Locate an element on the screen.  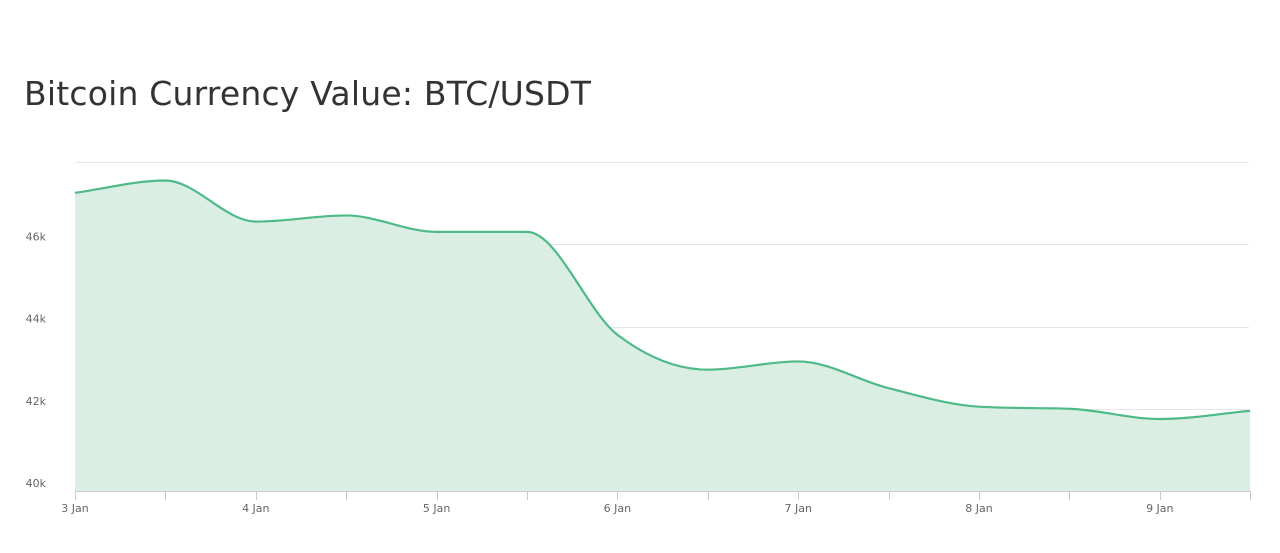
x-tick-label: 3 Jan is located at coordinates (74, 508).